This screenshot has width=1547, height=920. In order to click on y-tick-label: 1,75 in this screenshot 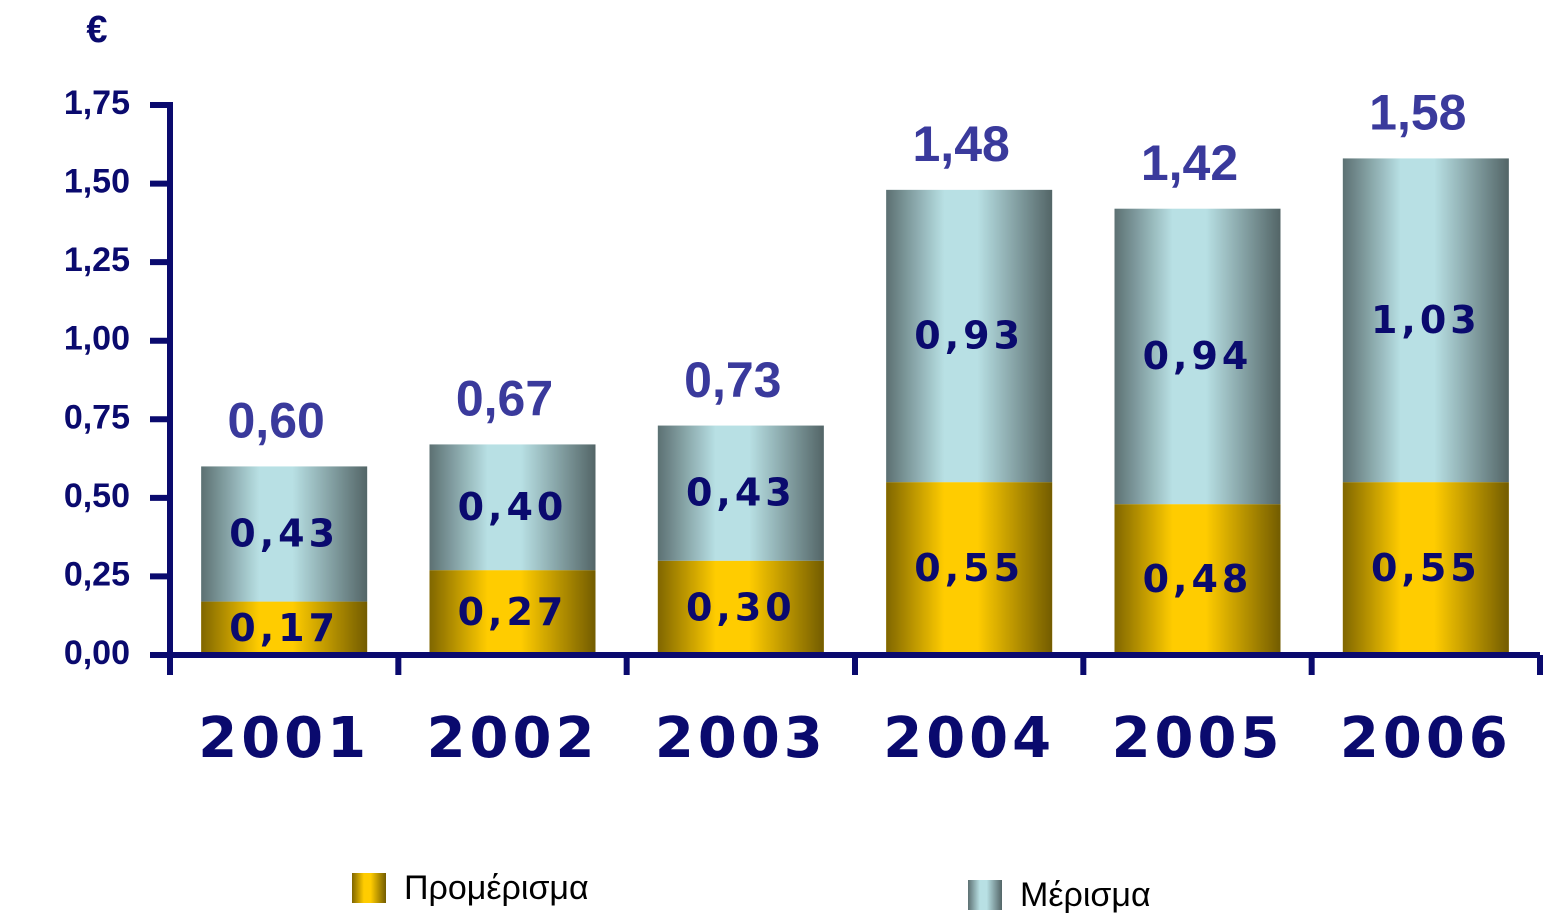, I will do `click(97, 103)`.